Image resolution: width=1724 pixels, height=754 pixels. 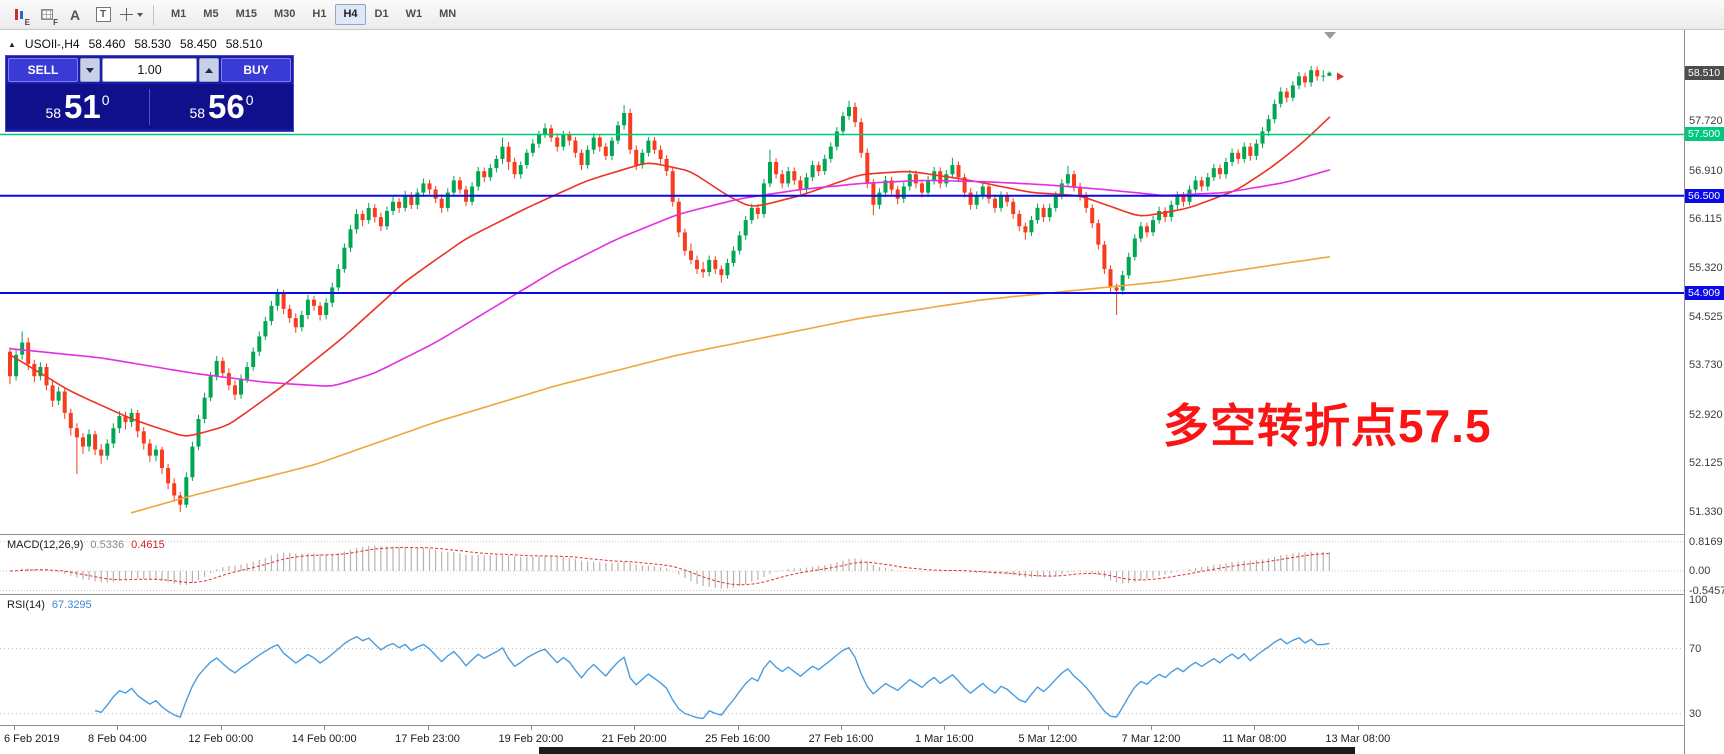 What do you see at coordinates (414, 14) in the screenshot?
I see `timeframe-button-W1: W1` at bounding box center [414, 14].